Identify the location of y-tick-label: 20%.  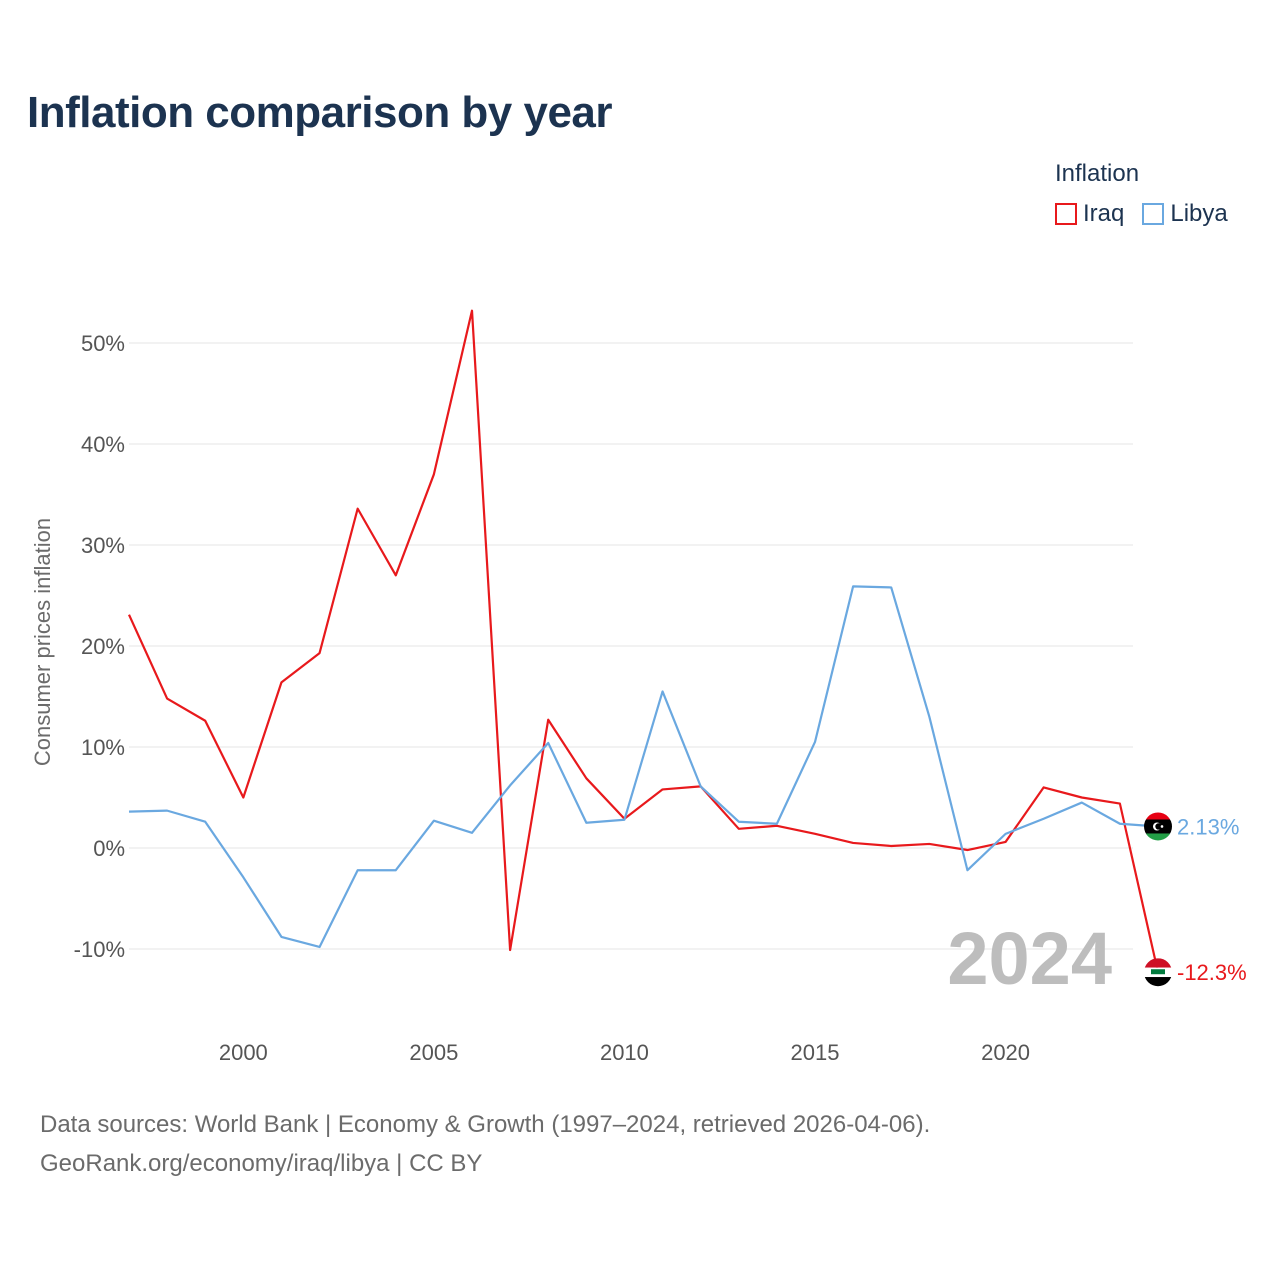
(103, 646).